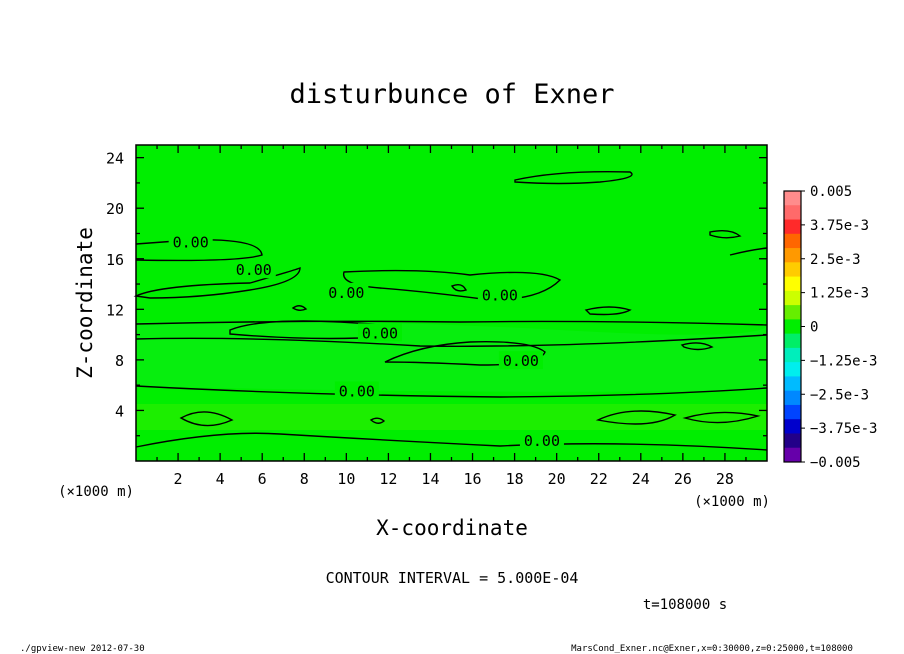 This screenshot has width=904, height=654. Describe the element at coordinates (346, 479) in the screenshot. I see `x-tick-label: 10` at that location.